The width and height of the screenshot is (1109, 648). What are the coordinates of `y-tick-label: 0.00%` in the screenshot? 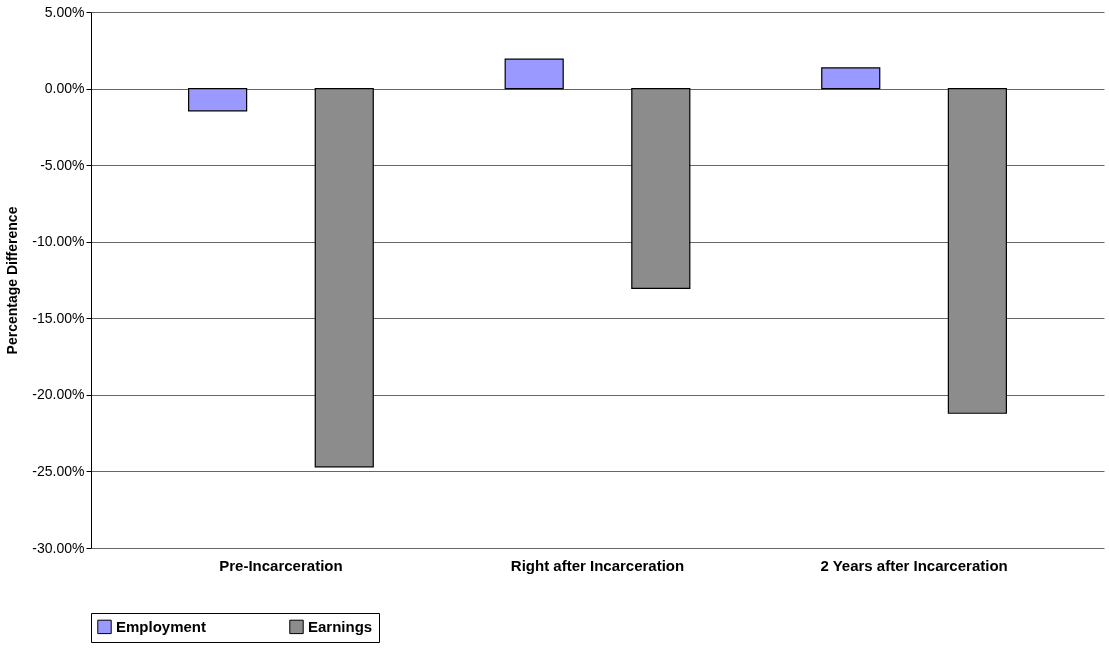 It's located at (64, 88).